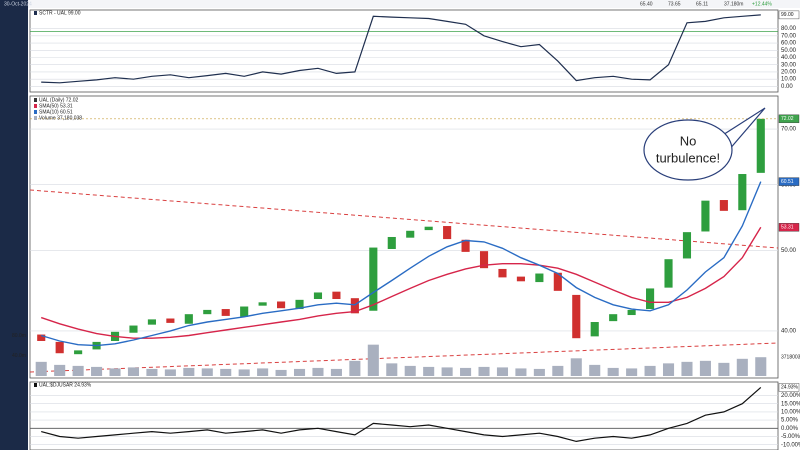 Image resolution: width=800 pixels, height=450 pixels. What do you see at coordinates (790, 396) in the screenshot?
I see `y-tick-label: 20.00%` at bounding box center [790, 396].